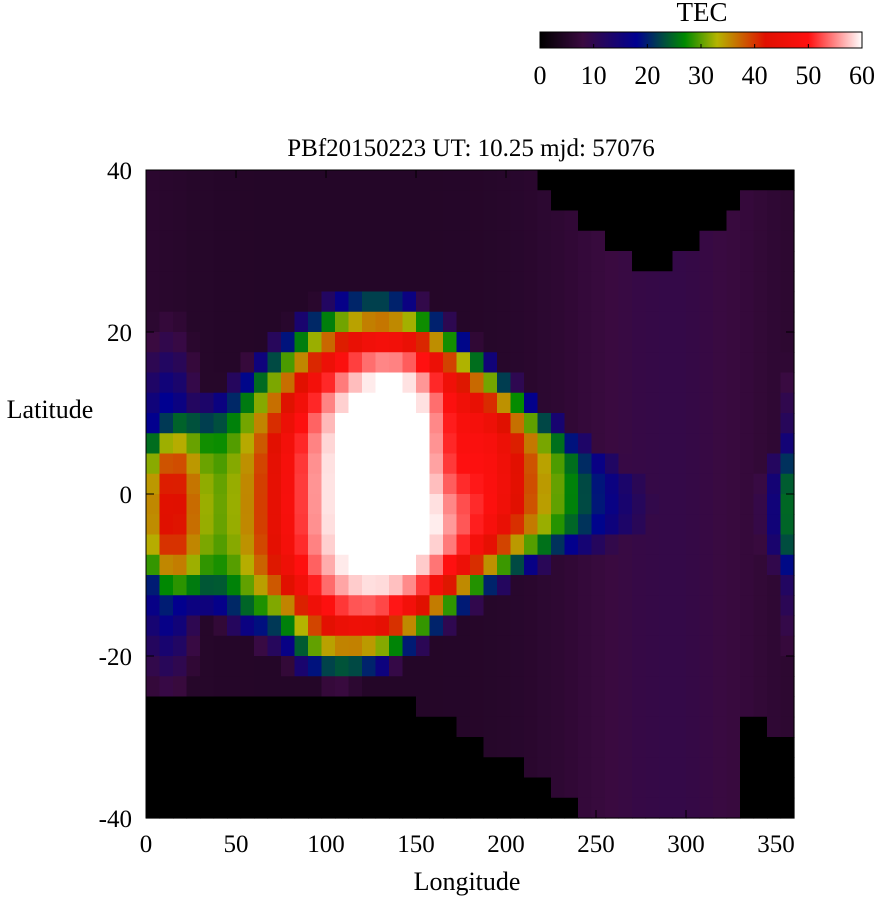  I want to click on y-tick-label: -40, so click(115, 819).